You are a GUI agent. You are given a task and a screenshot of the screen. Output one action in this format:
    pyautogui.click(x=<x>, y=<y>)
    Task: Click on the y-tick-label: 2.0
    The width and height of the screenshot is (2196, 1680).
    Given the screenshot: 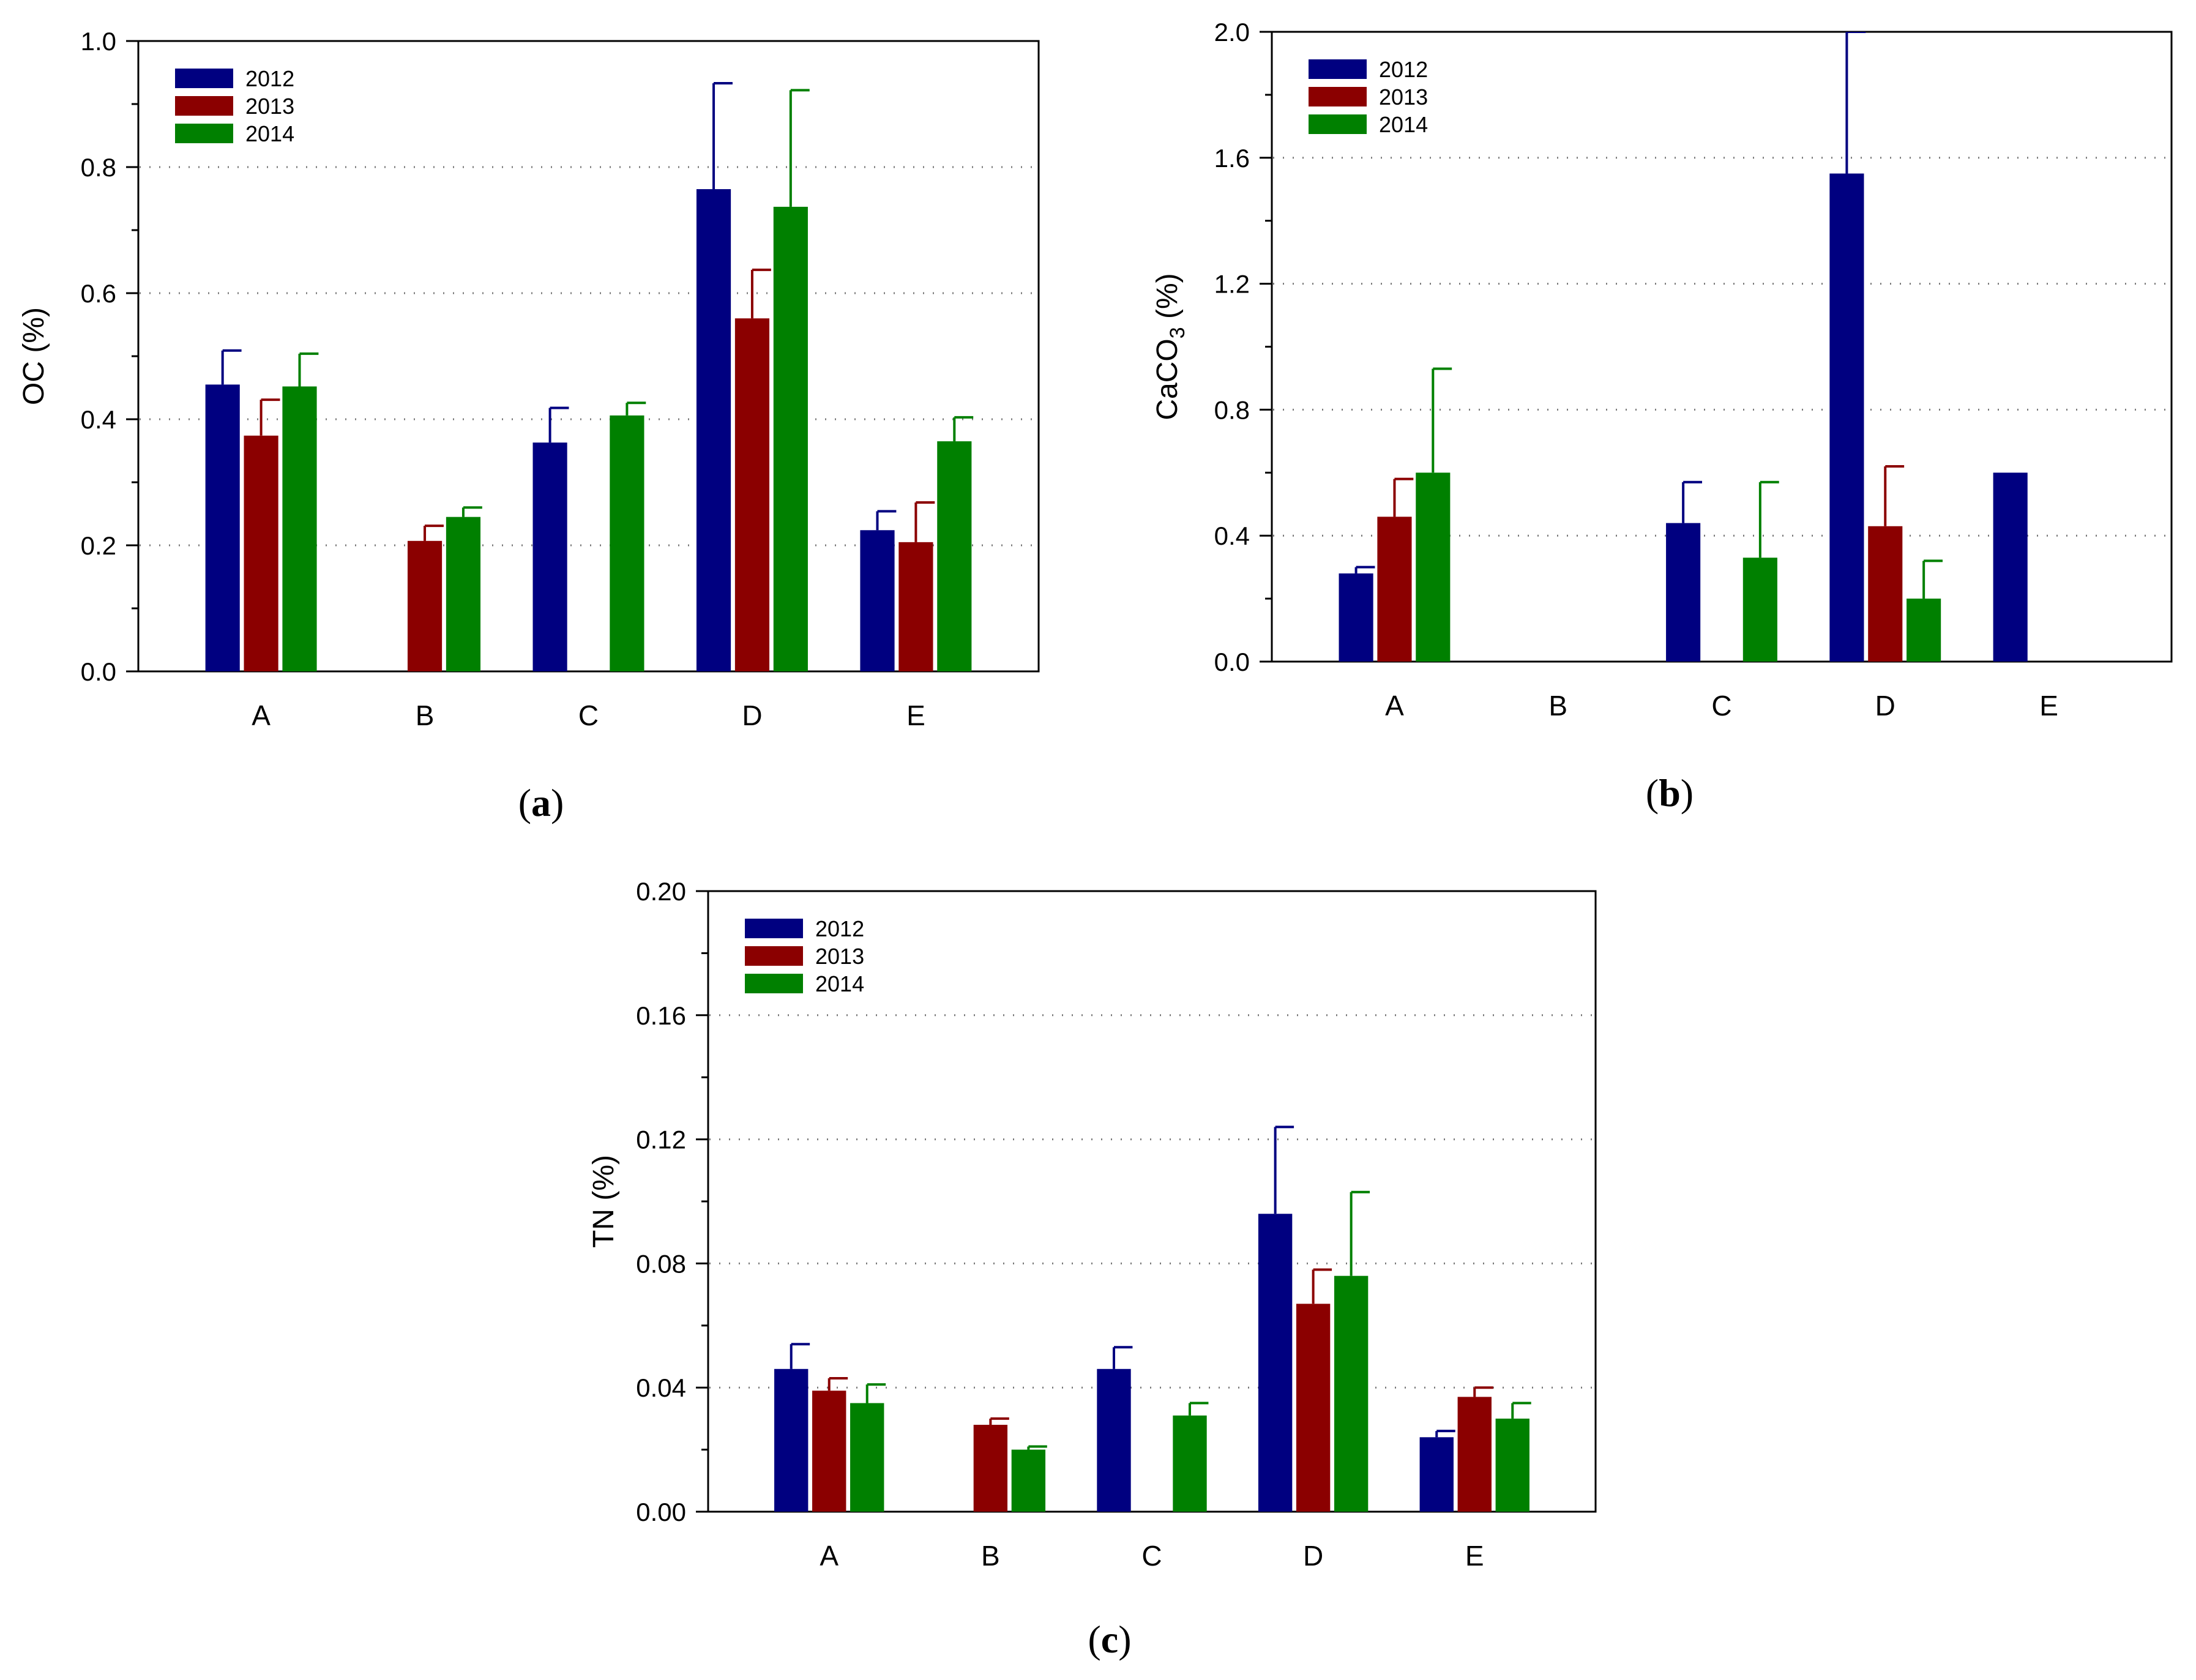 What is the action you would take?
    pyautogui.click(x=1232, y=32)
    